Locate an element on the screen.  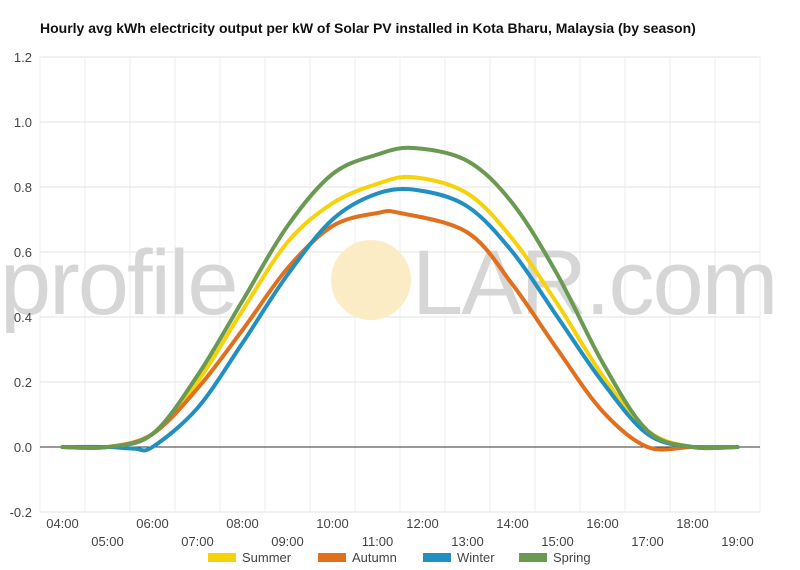
watermark-text-left: profile is located at coordinates (118, 283).